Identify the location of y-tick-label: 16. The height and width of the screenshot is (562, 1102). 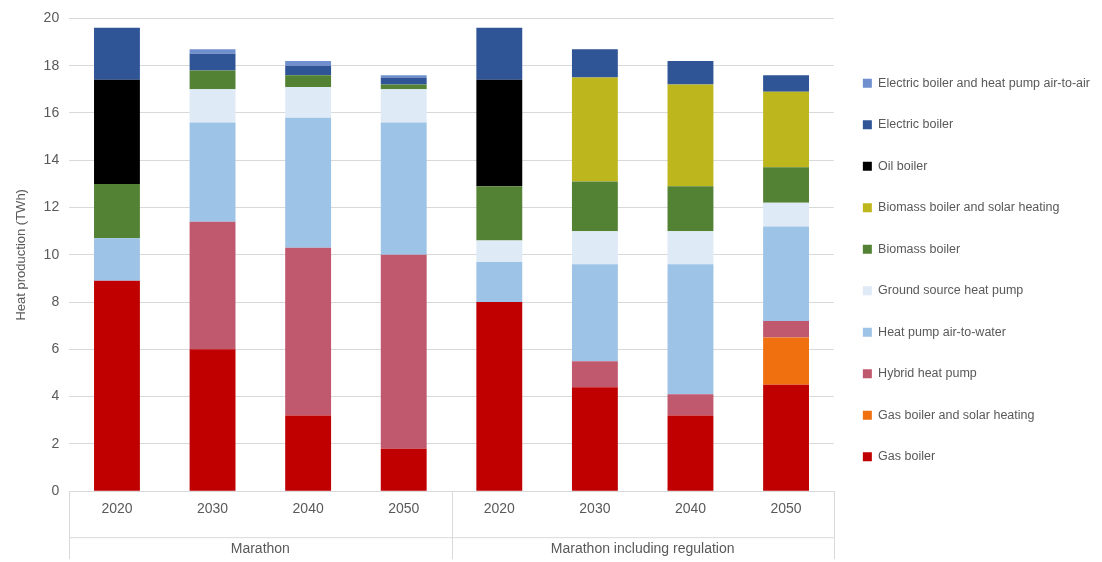
(51, 111).